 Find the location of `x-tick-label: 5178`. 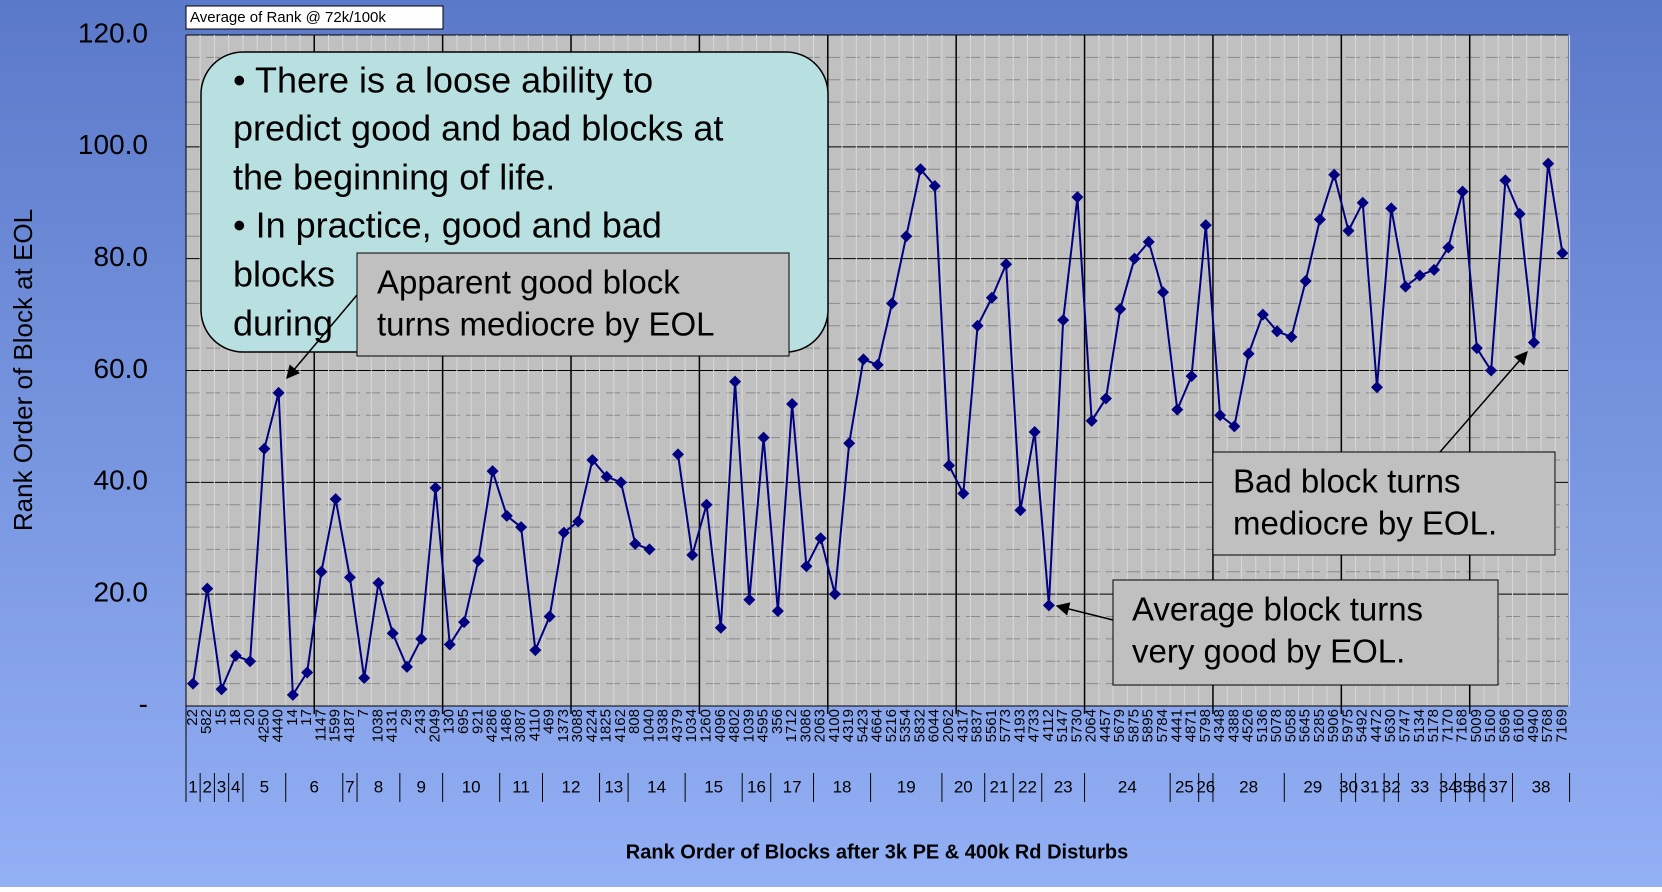

x-tick-label: 5178 is located at coordinates (1433, 725).